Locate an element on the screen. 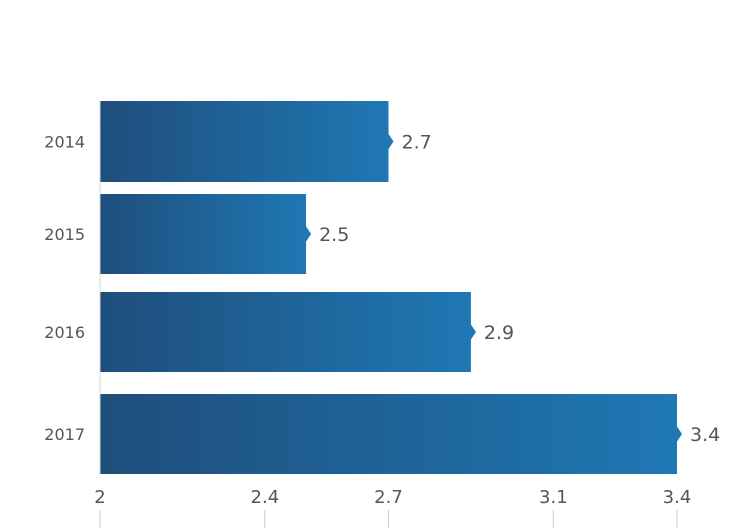 The height and width of the screenshot is (530, 745). bar-2015 is located at coordinates (203, 234).